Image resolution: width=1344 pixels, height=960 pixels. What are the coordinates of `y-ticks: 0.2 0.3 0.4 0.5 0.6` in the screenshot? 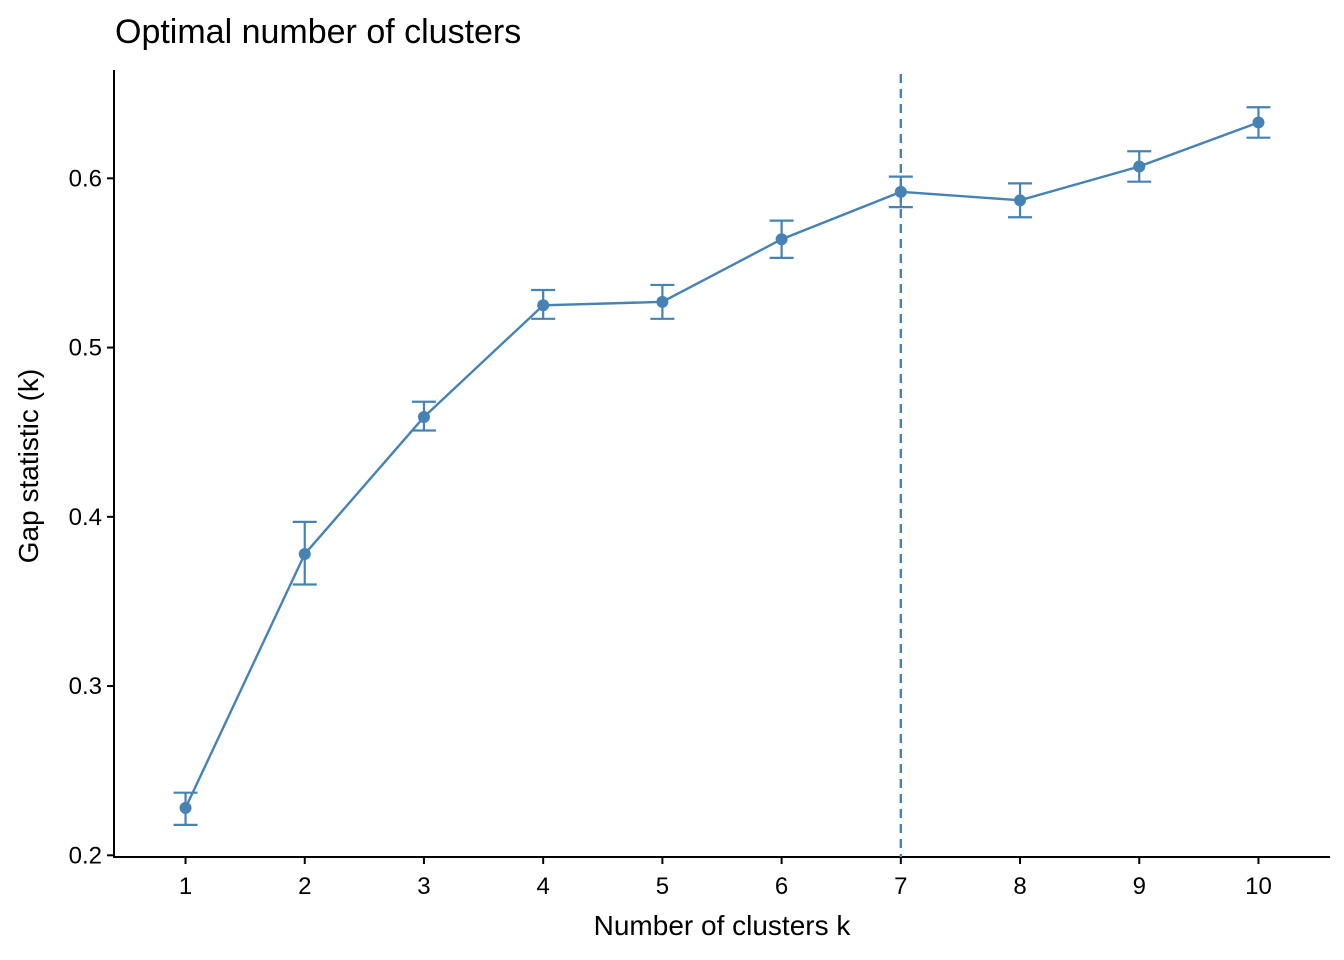 It's located at (91, 517).